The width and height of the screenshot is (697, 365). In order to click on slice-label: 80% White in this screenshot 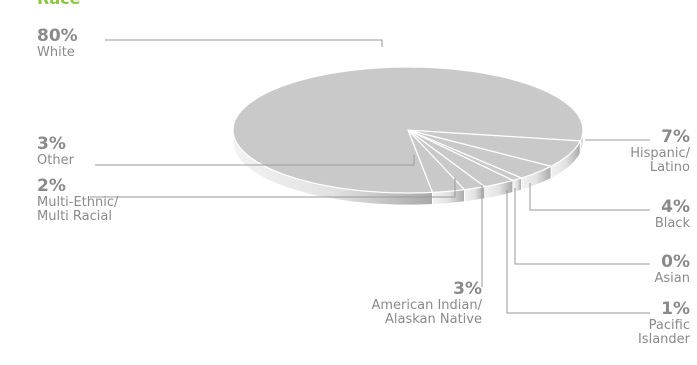, I will do `click(57, 43)`.